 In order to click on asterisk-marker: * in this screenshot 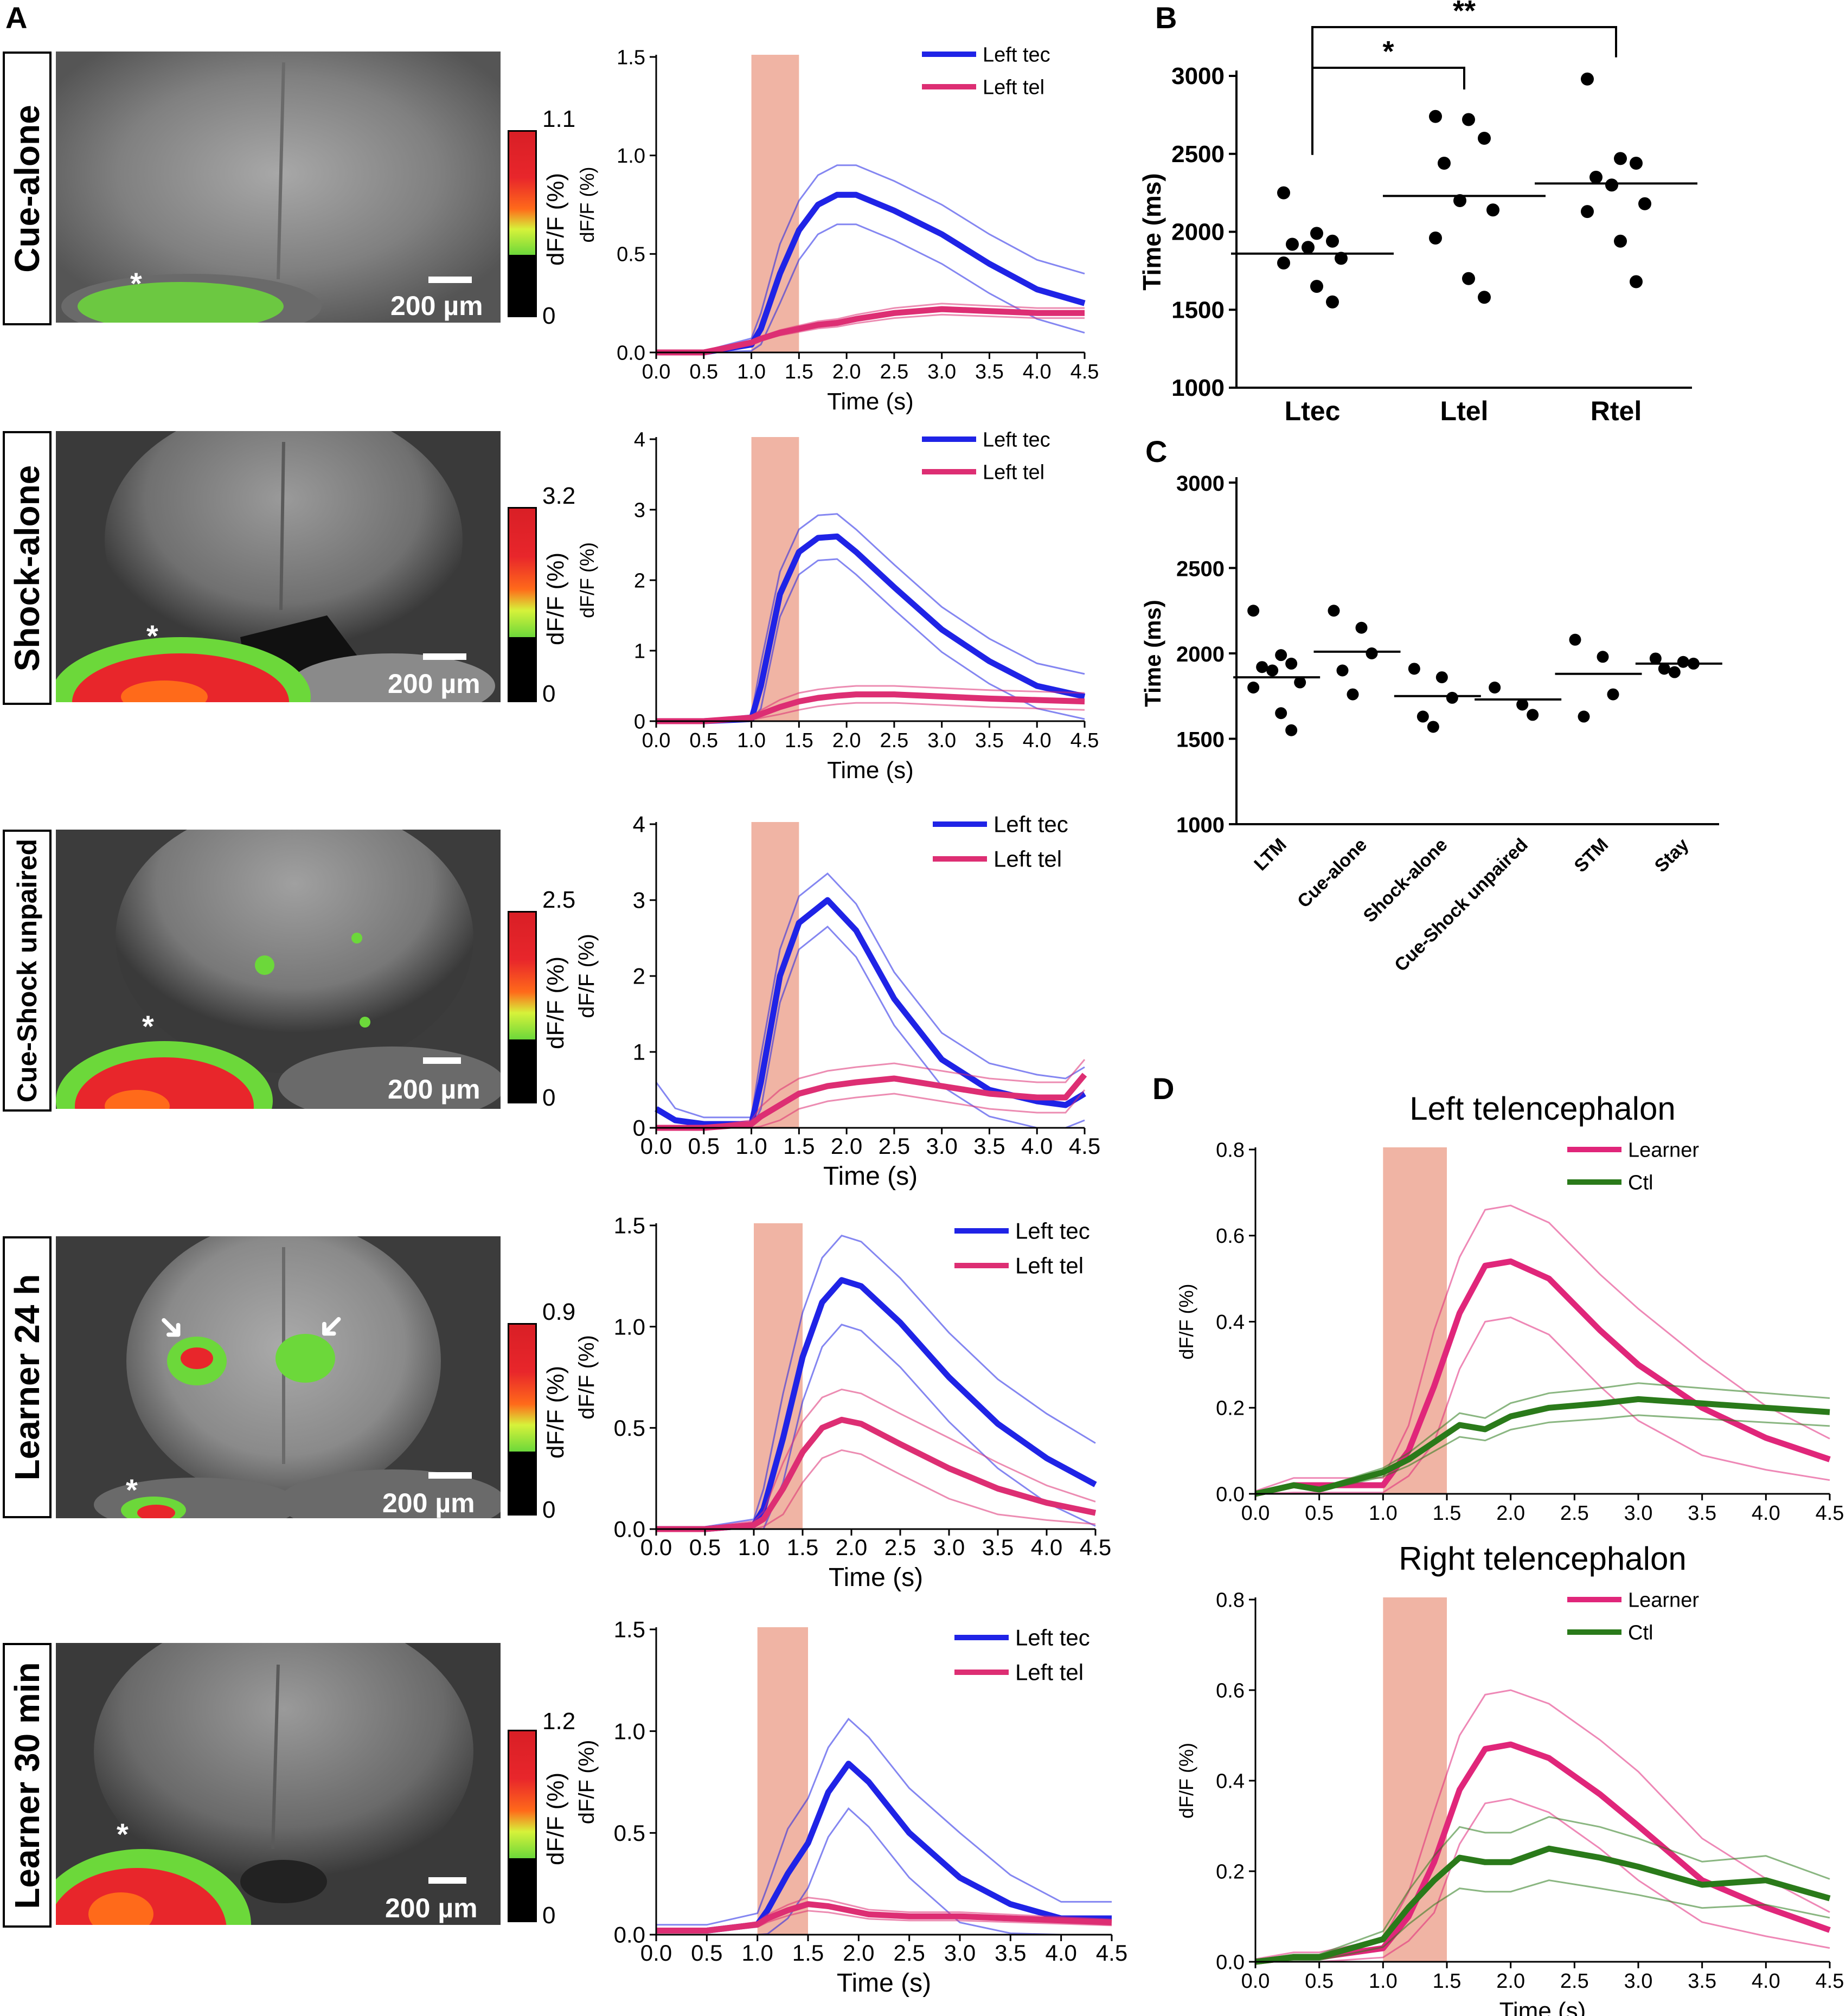, I will do `click(123, 1834)`.